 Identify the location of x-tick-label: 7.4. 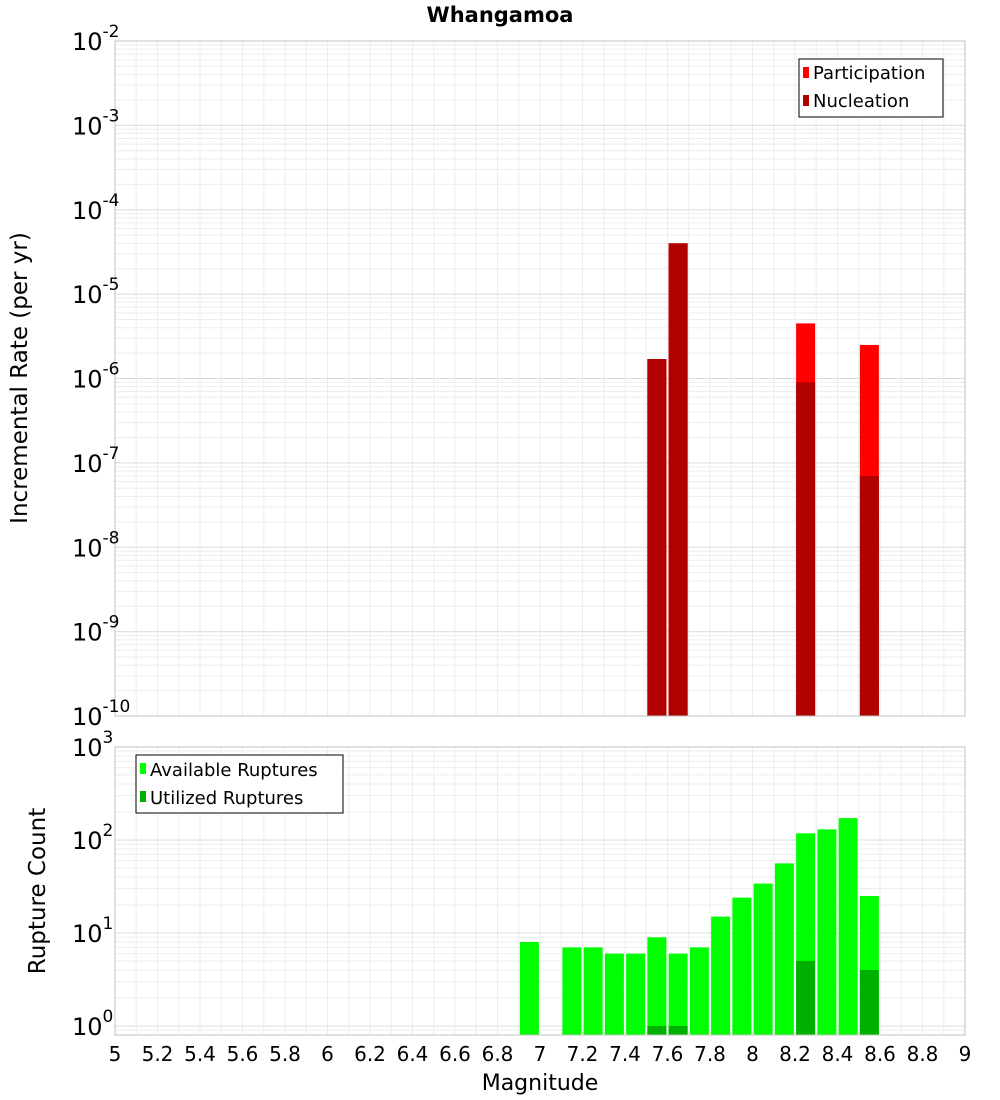
(625, 1054).